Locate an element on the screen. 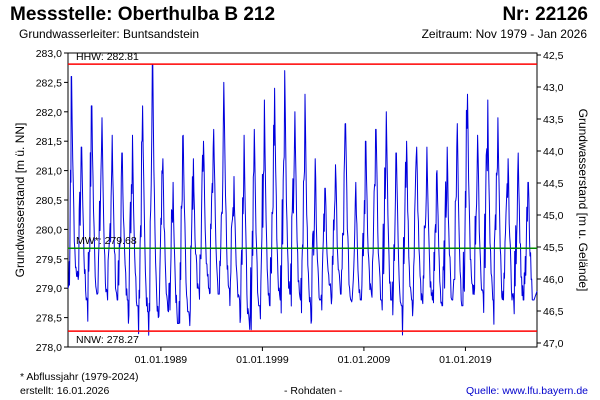 Image resolution: width=600 pixels, height=400 pixels. right-tick-label: 42,5 is located at coordinates (553, 56).